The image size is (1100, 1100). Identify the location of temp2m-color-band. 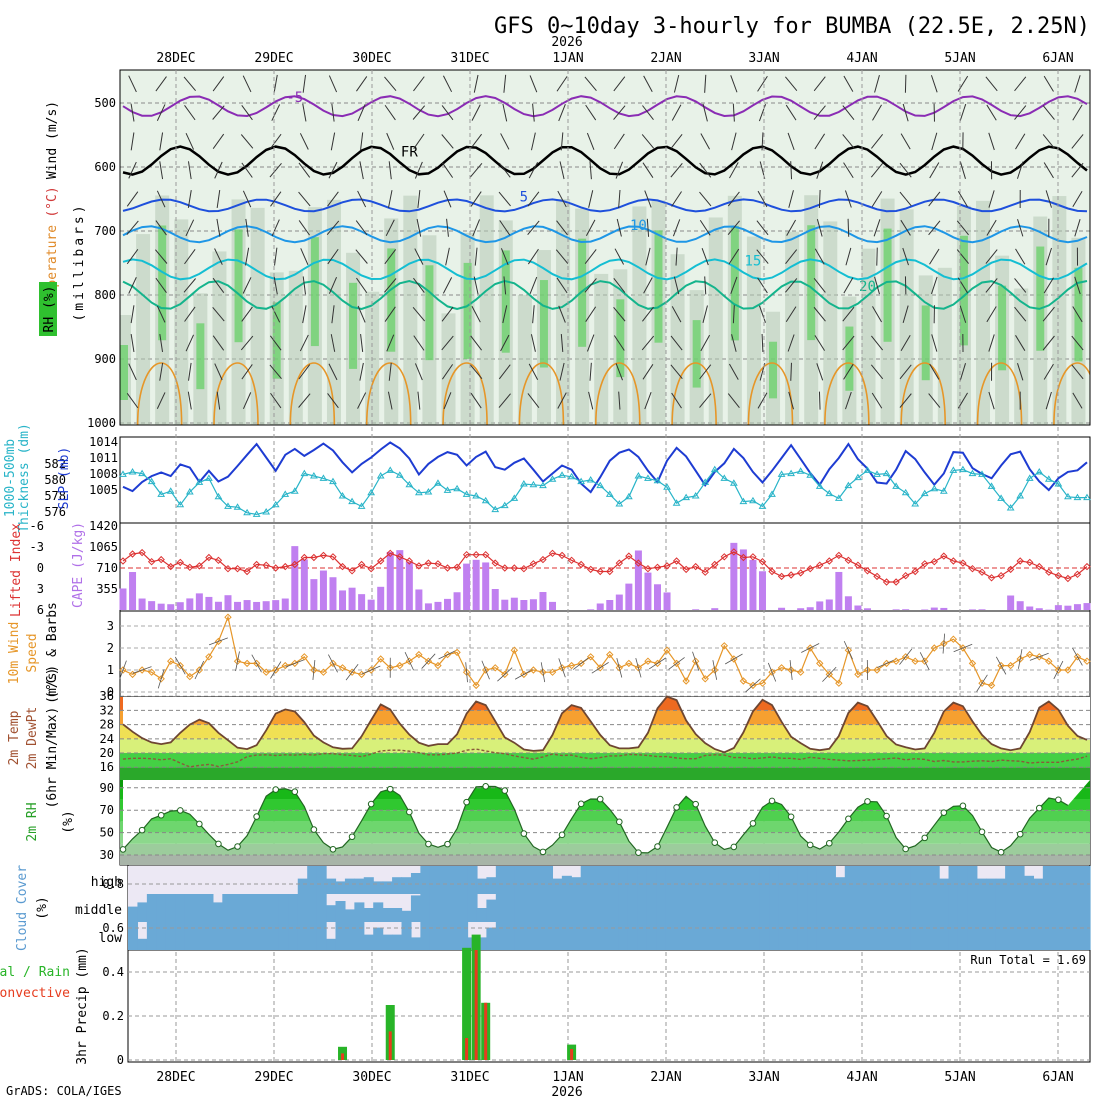
(605, 746).